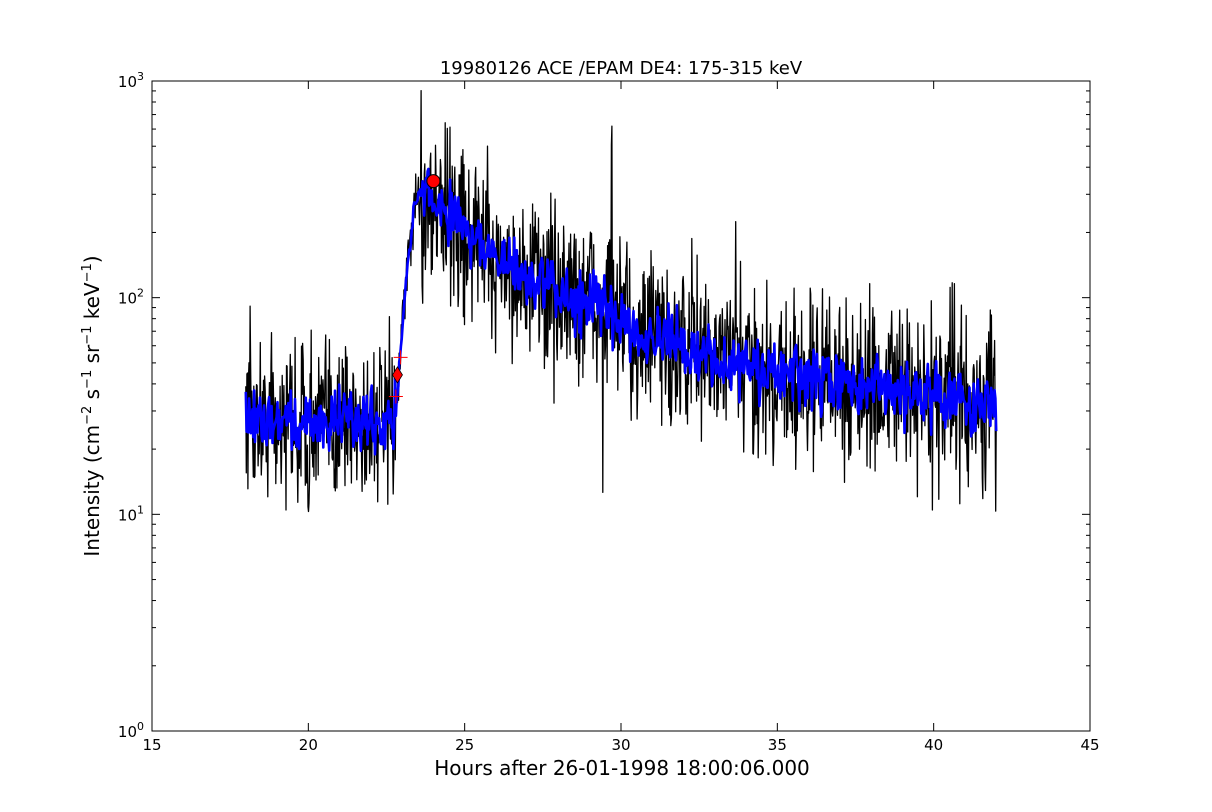 Image resolution: width=1212 pixels, height=812 pixels. What do you see at coordinates (620, 745) in the screenshot?
I see `x-tick-label: 30` at bounding box center [620, 745].